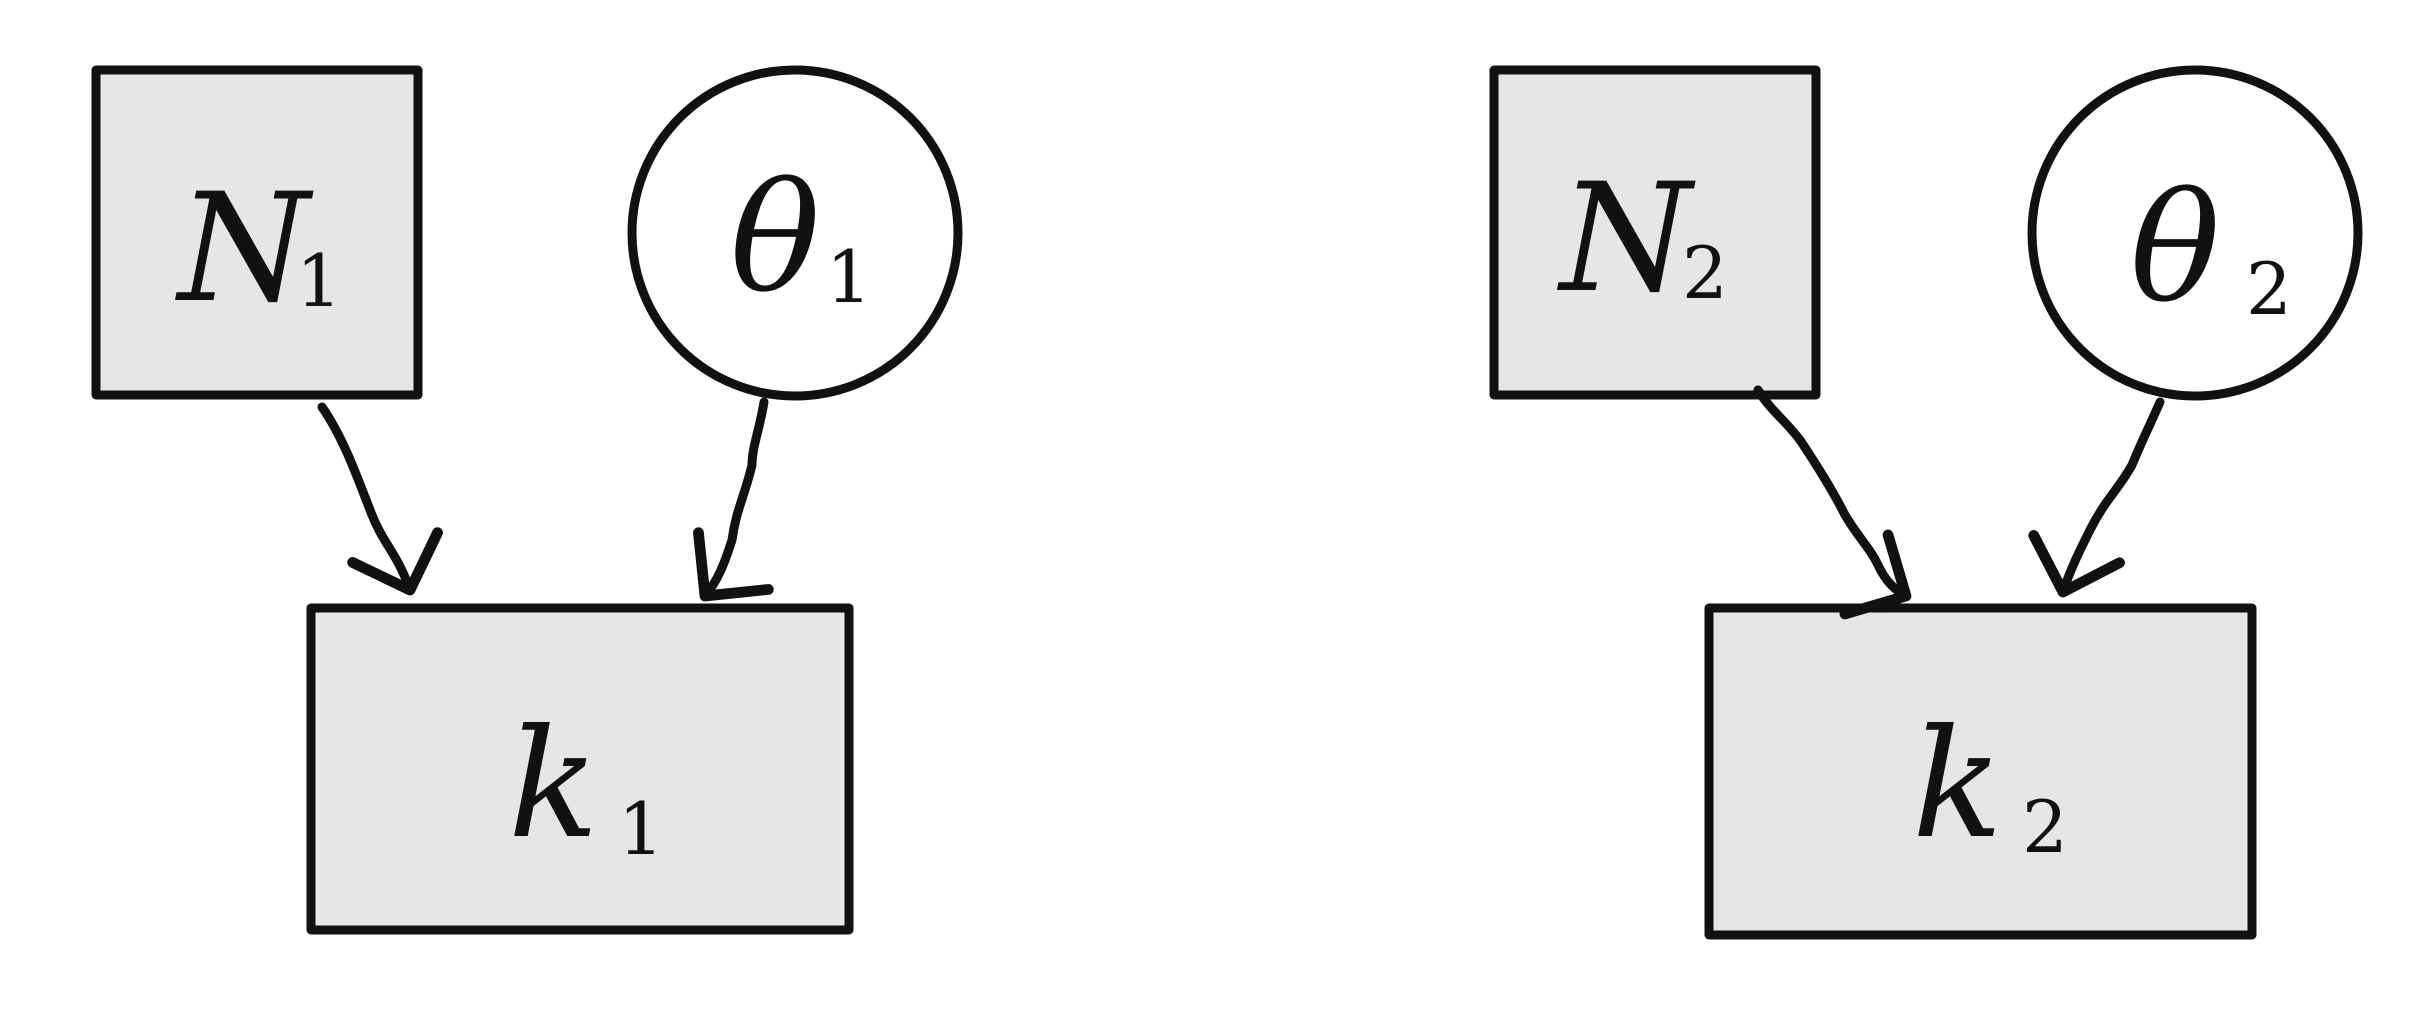  Describe the element at coordinates (380, 499) in the screenshot. I see `edge-n1-to-k1` at that location.